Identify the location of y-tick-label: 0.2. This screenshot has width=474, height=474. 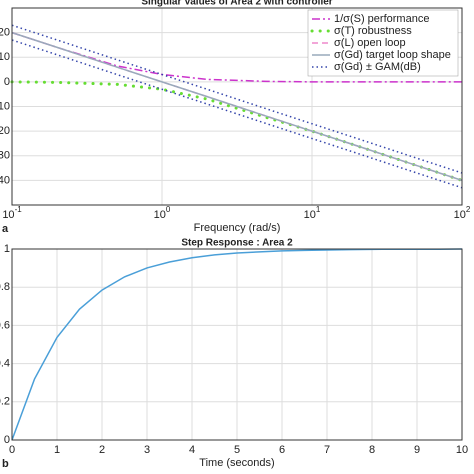
(5, 402).